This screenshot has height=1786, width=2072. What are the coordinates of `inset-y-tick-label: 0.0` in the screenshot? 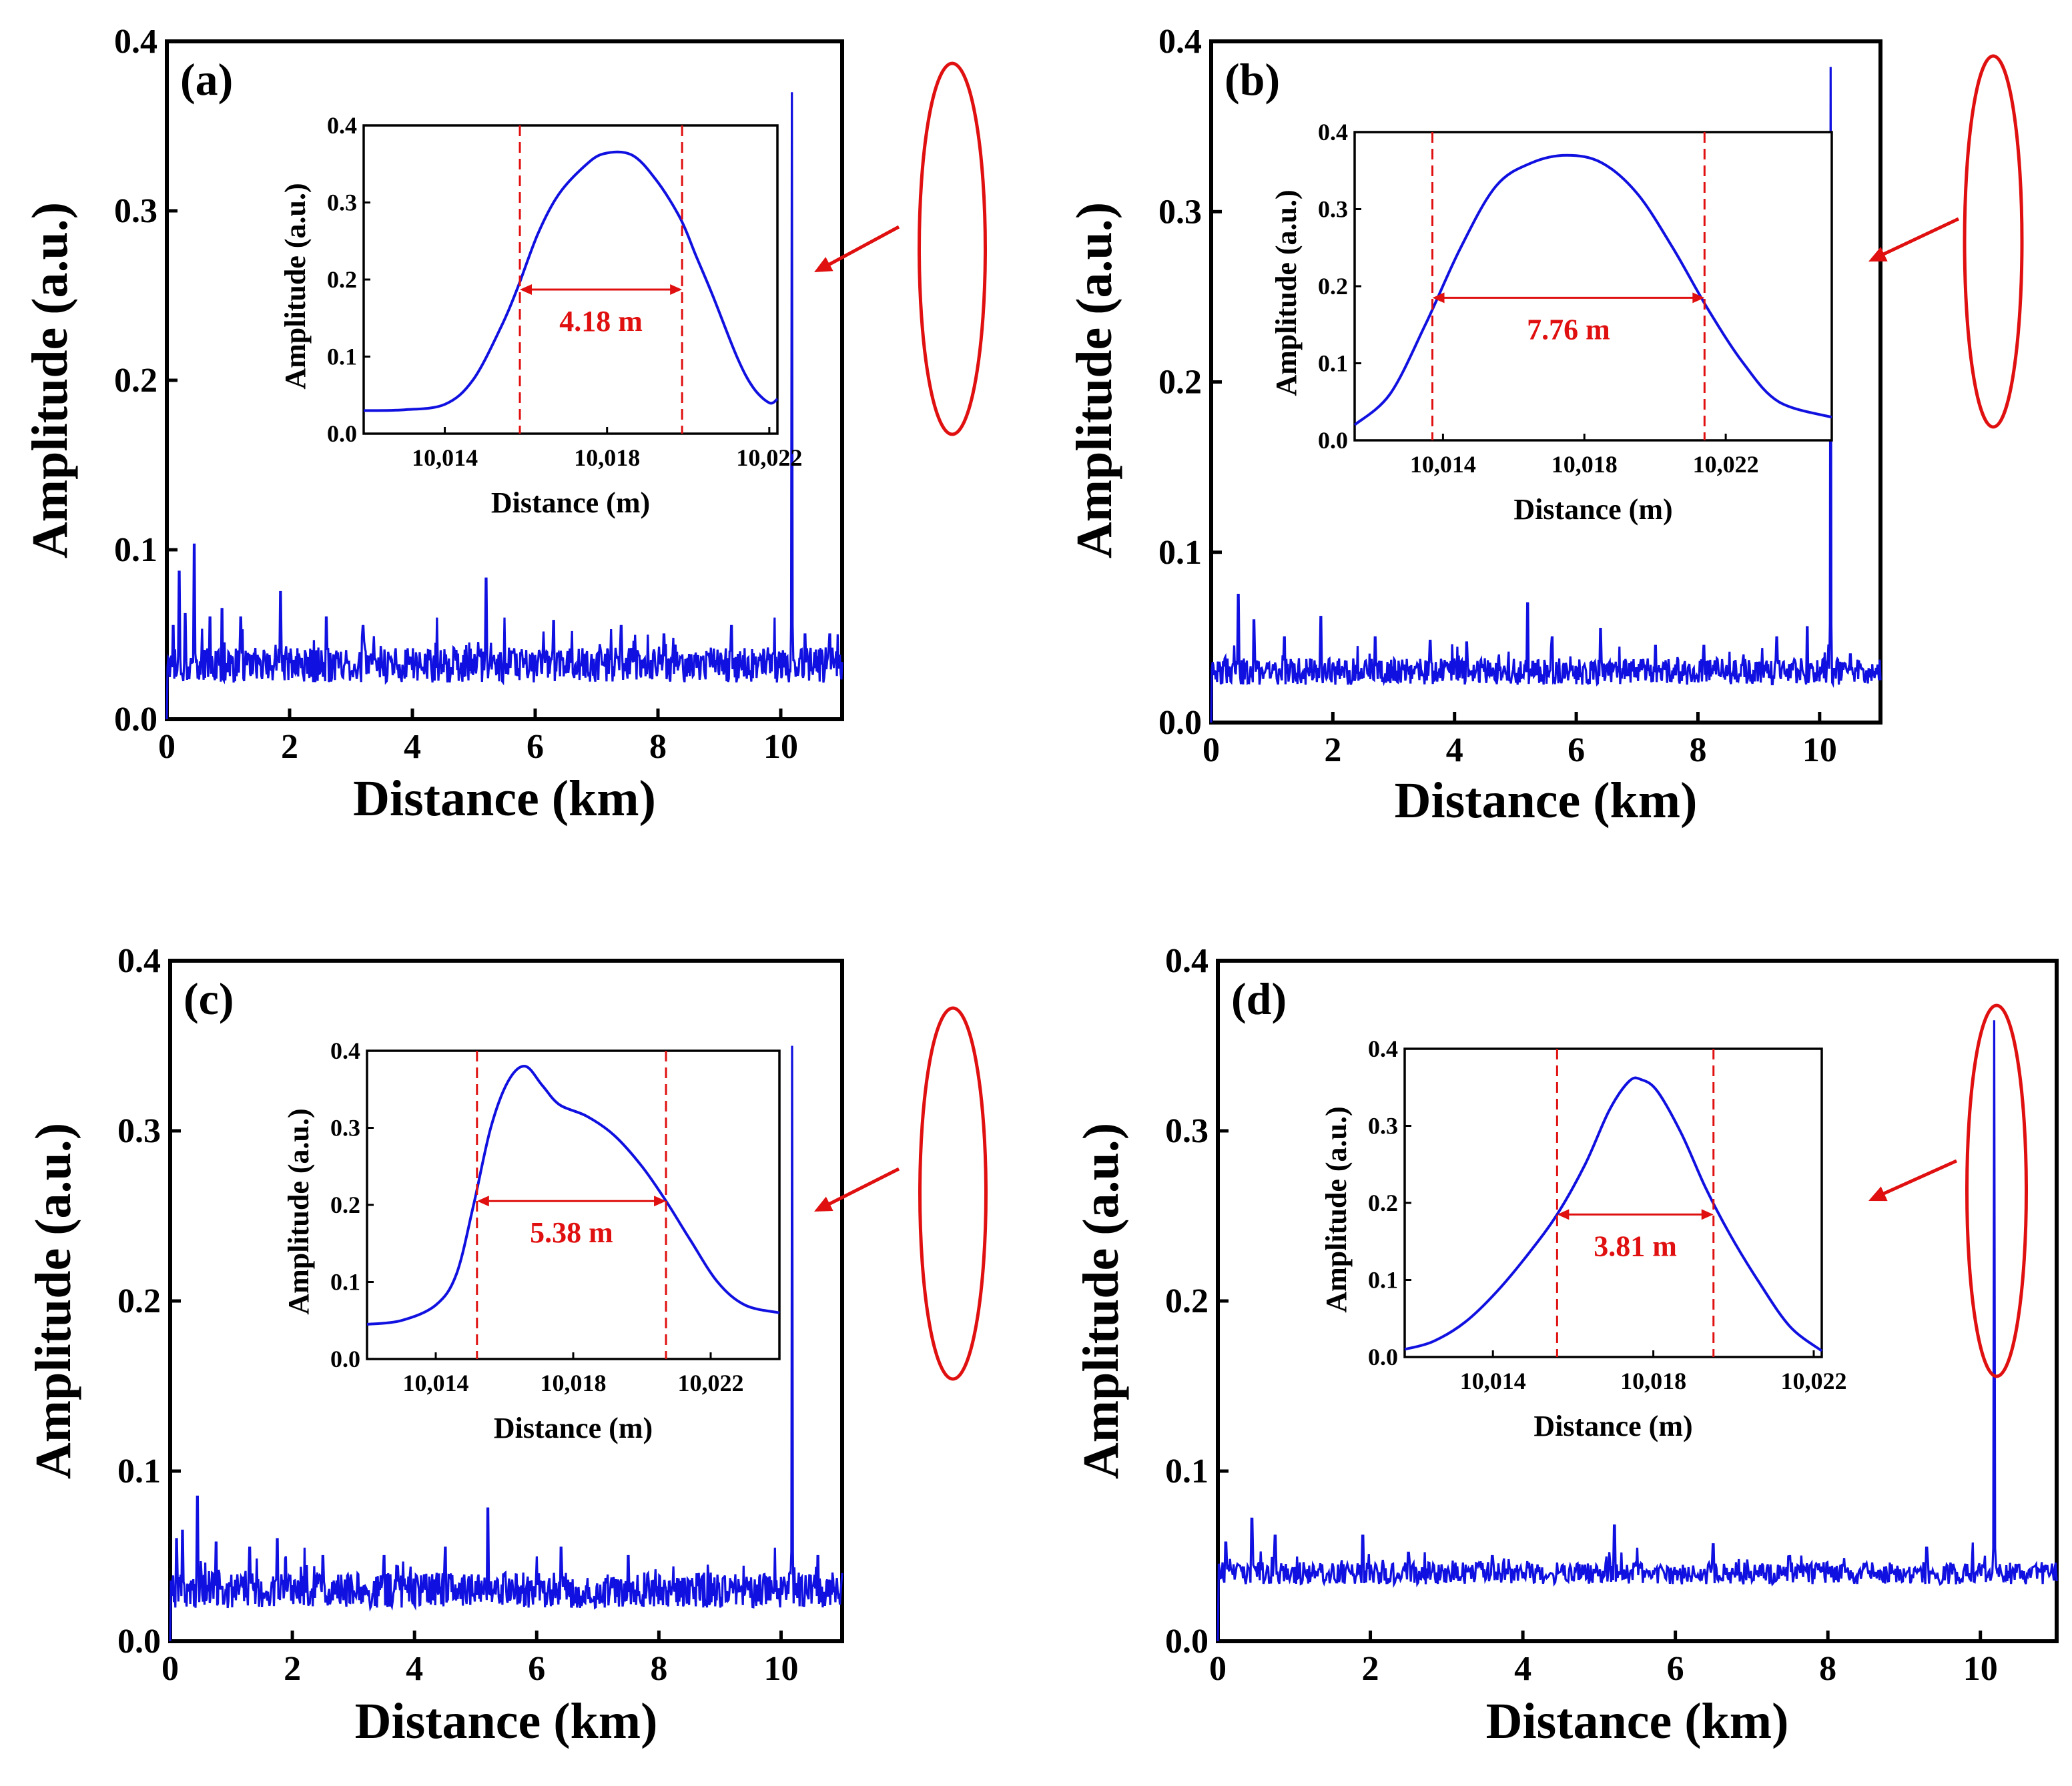 It's located at (1333, 440).